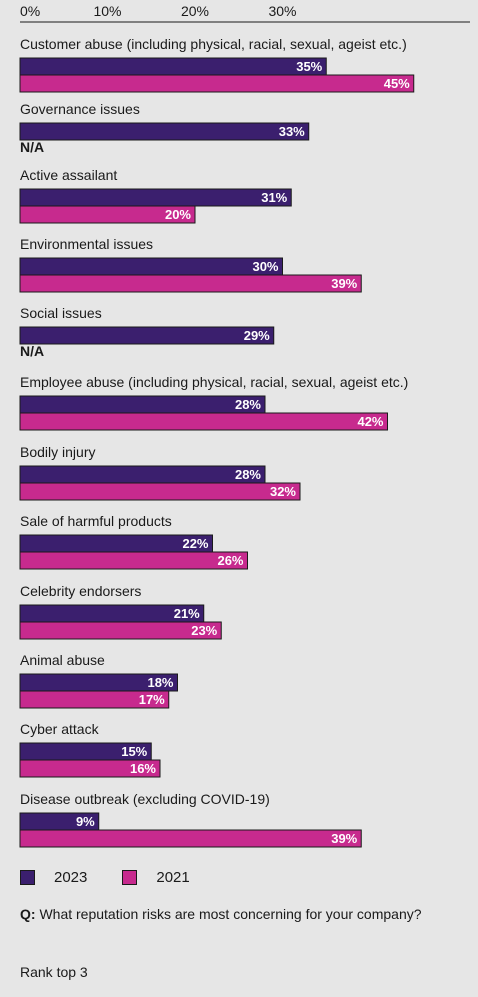 The height and width of the screenshot is (997, 478). Describe the element at coordinates (283, 491) in the screenshot. I see `bar-value-label: 32%` at that location.